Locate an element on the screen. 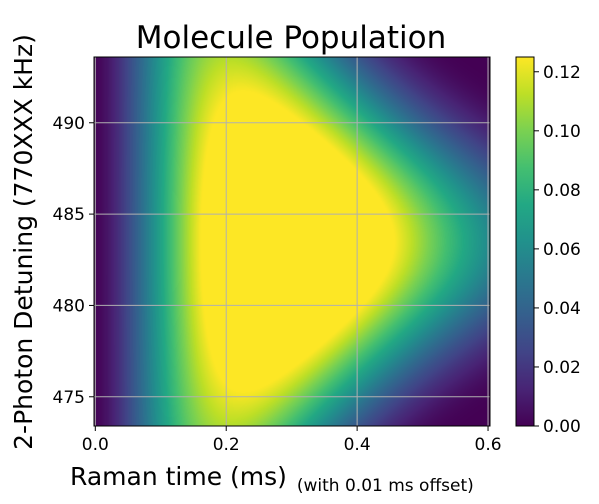  colorbar-tick-label: 0.00 is located at coordinates (562, 427).